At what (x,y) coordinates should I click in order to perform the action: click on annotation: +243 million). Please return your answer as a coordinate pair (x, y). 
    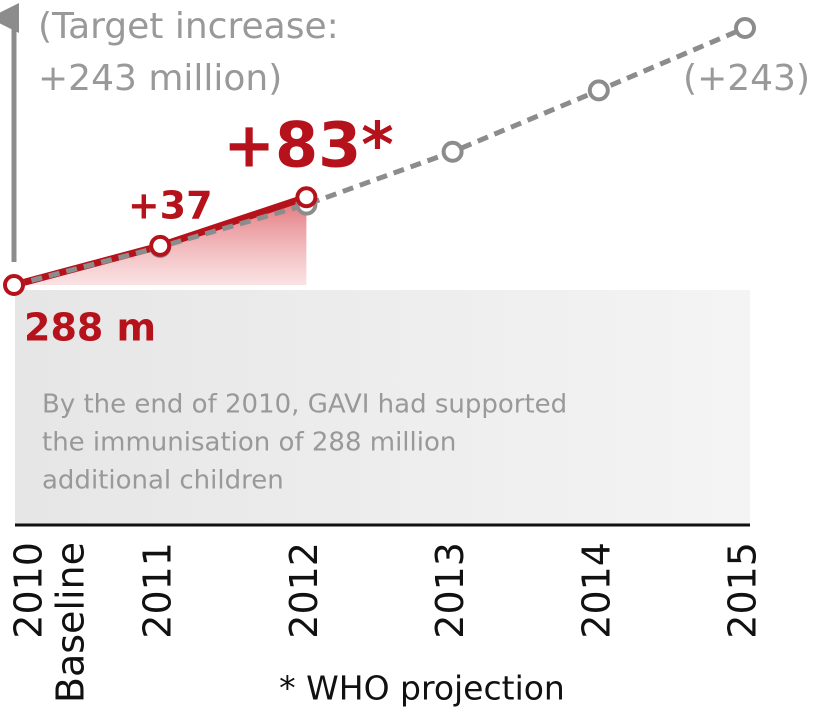
    Looking at the image, I should click on (160, 78).